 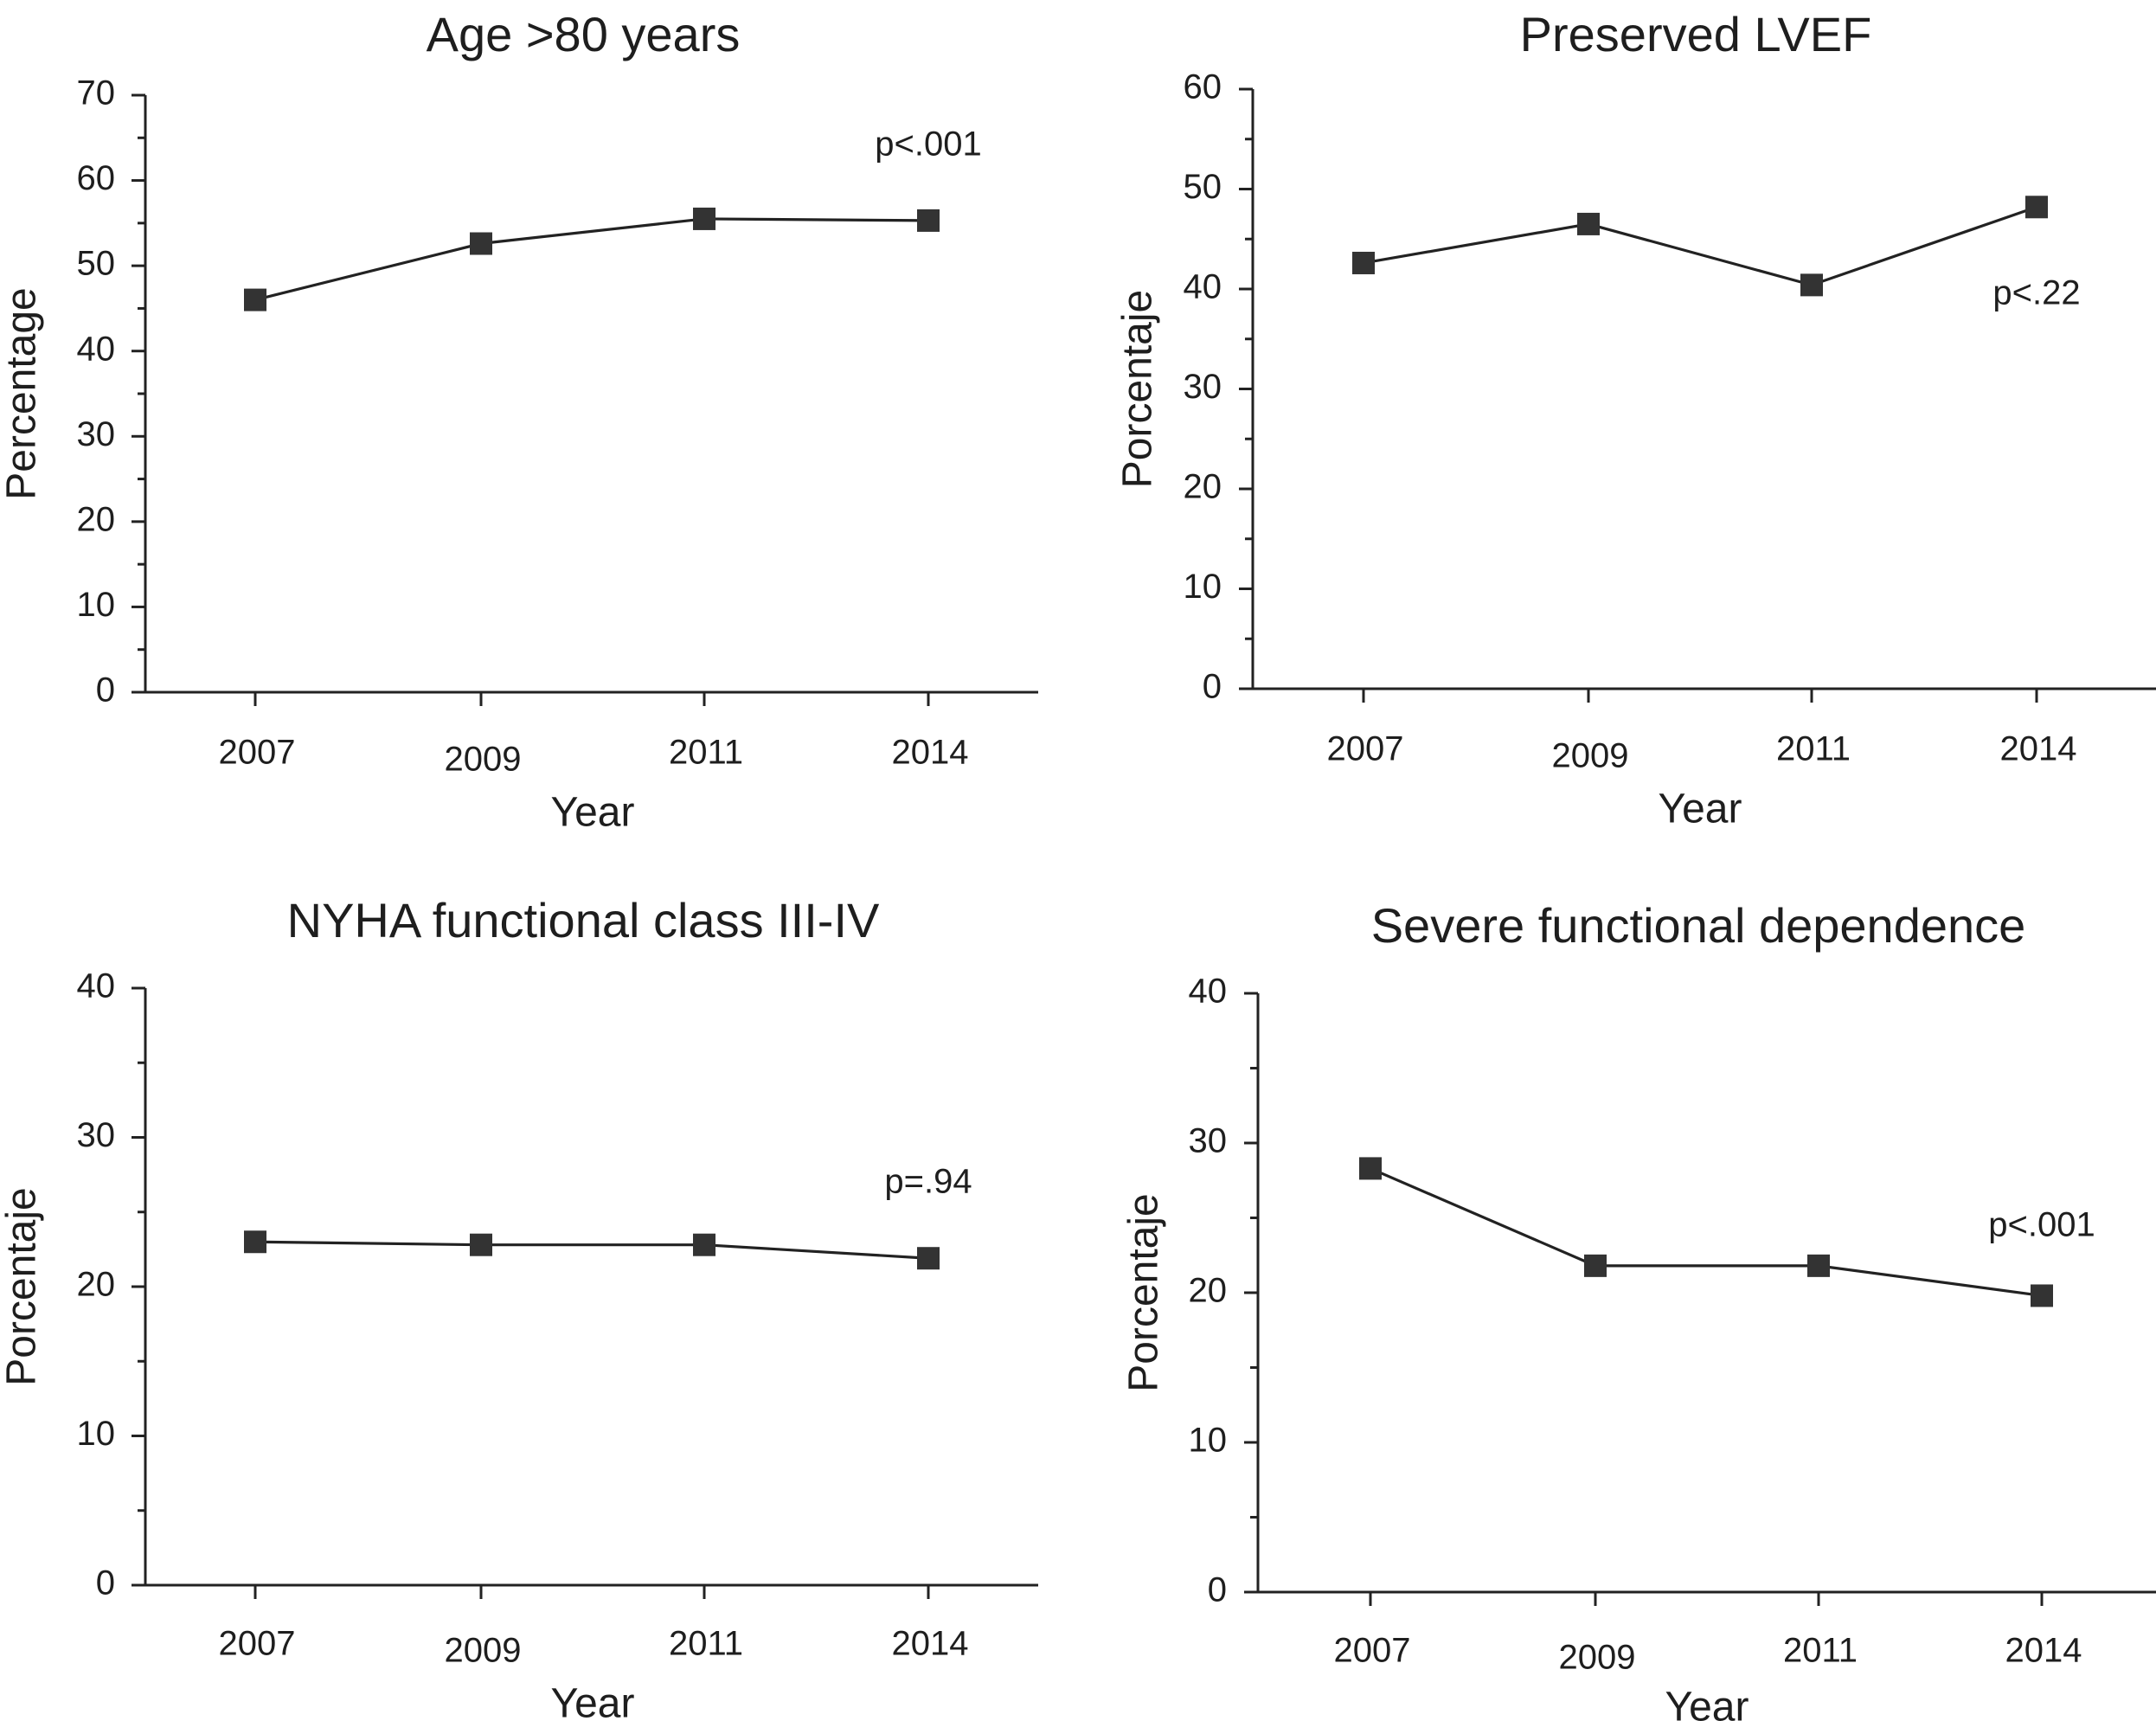 I want to click on chart-title: Preserved LVEF, so click(x=1696, y=34).